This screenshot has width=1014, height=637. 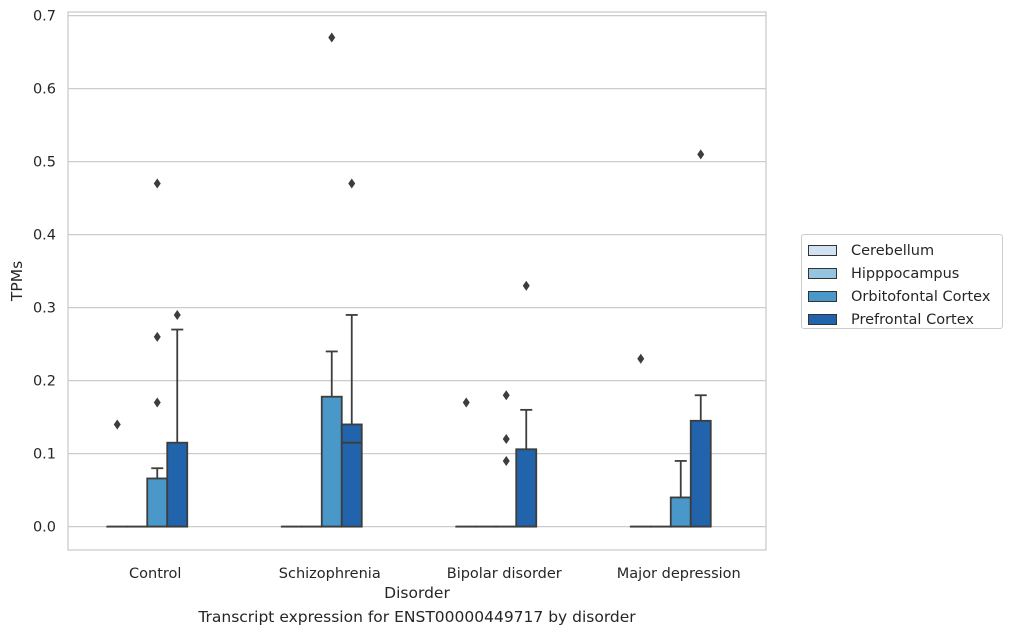 I want to click on y-tick-label: 0.0, so click(x=44, y=528).